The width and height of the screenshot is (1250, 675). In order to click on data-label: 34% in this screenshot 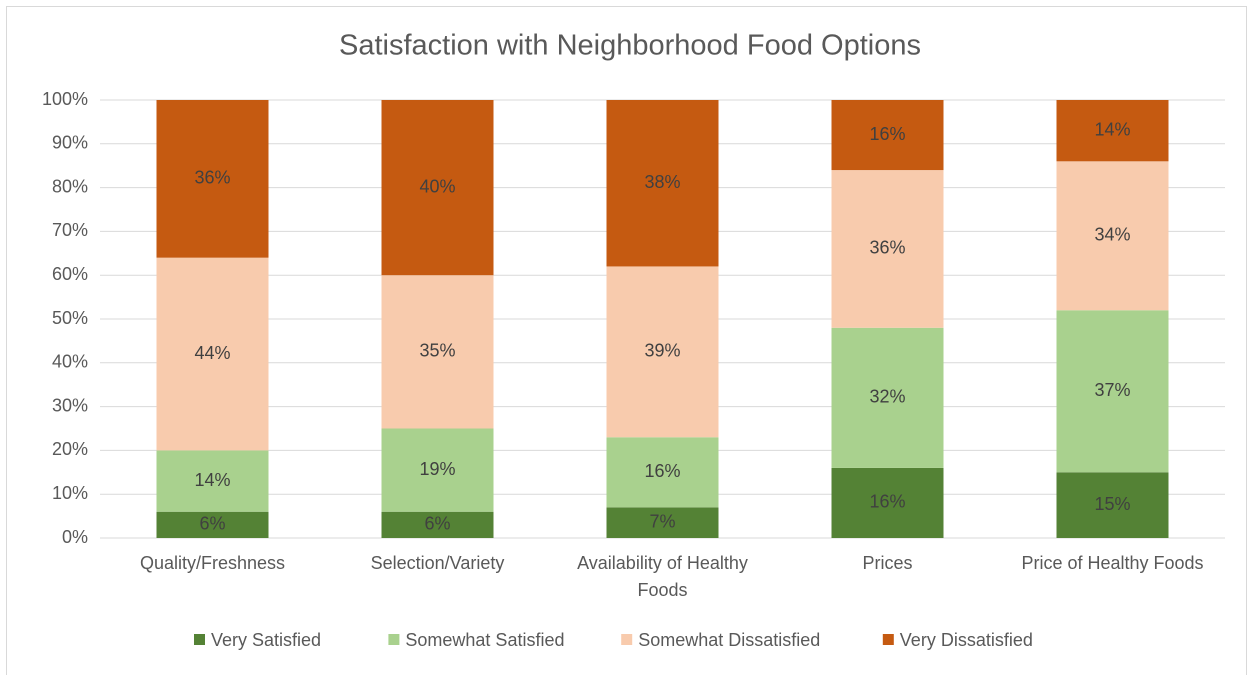, I will do `click(1112, 235)`.